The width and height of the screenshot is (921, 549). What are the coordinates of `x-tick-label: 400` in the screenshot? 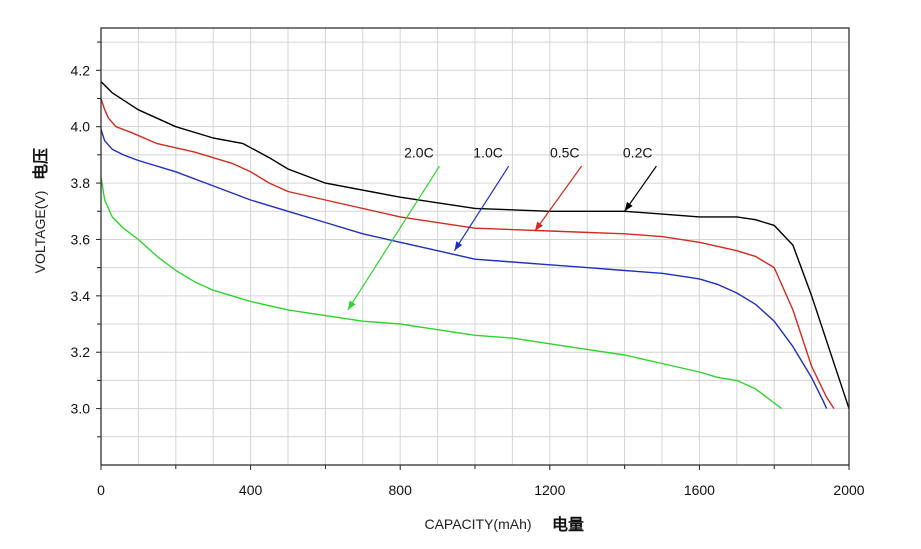 It's located at (251, 490).